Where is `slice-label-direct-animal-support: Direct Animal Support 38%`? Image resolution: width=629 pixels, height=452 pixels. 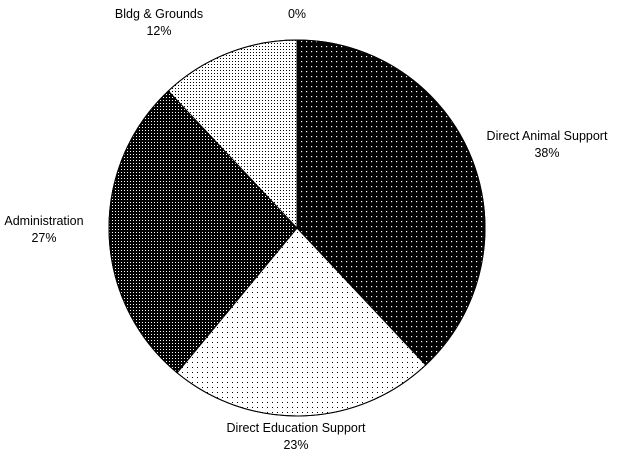
slice-label-direct-animal-support: Direct Animal Support 38% is located at coordinates (547, 144).